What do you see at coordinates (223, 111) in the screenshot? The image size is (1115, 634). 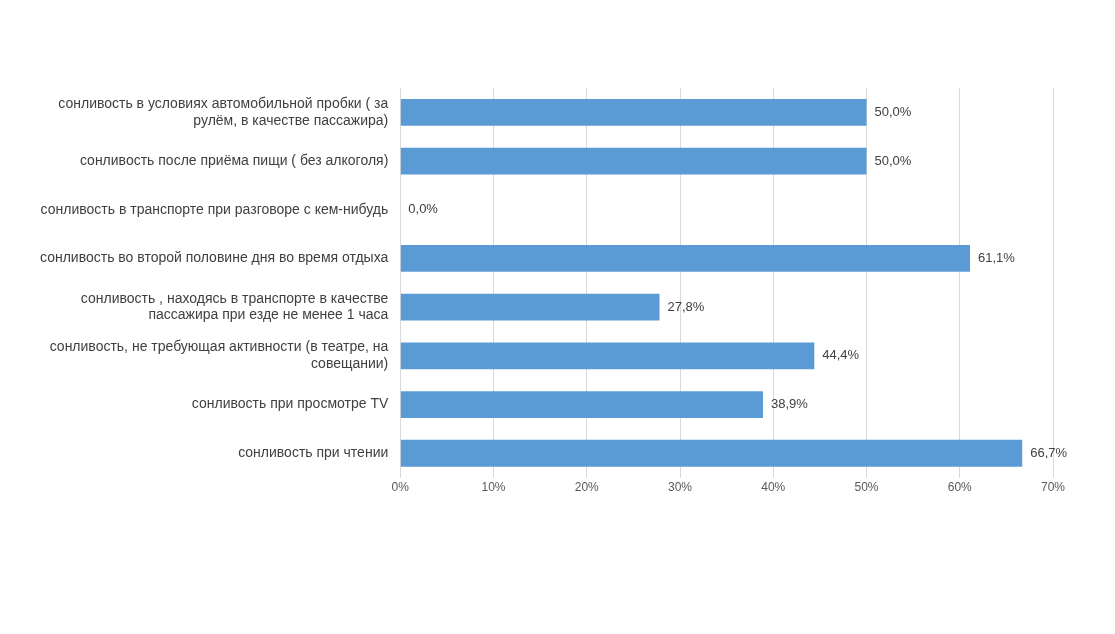 I see `y-tick-label: сонливость в условиях автомобильной пробки ( за рулём, в качестве пассажира)` at bounding box center [223, 111].